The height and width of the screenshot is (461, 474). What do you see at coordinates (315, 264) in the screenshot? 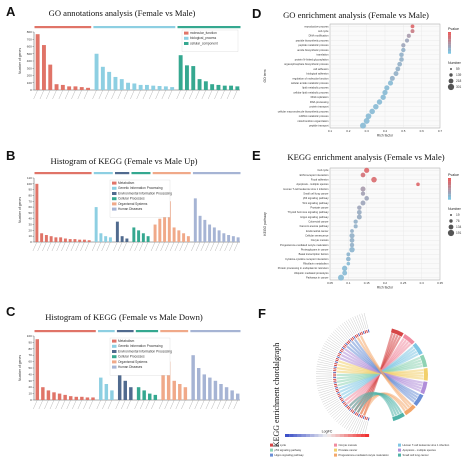
I see `e-term-label: Riboflavin metabolism` at bounding box center [315, 264].